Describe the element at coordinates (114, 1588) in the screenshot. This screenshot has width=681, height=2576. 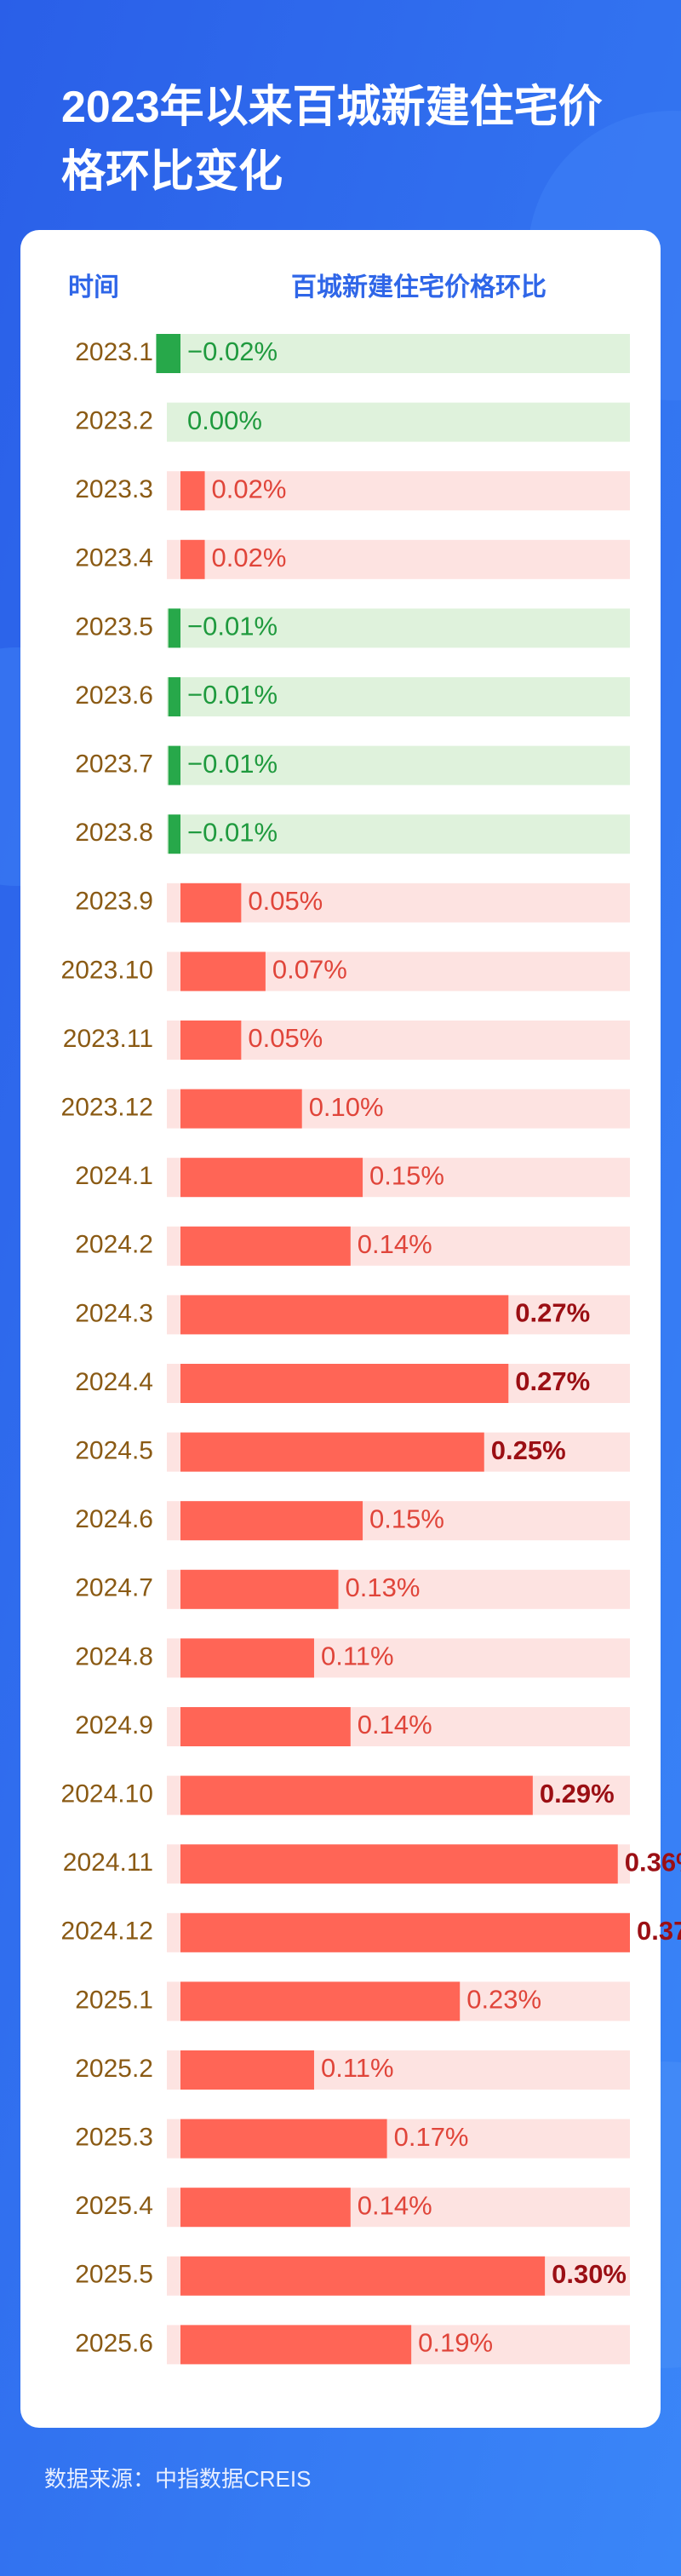
I see `category-label: 2024.7` at that location.